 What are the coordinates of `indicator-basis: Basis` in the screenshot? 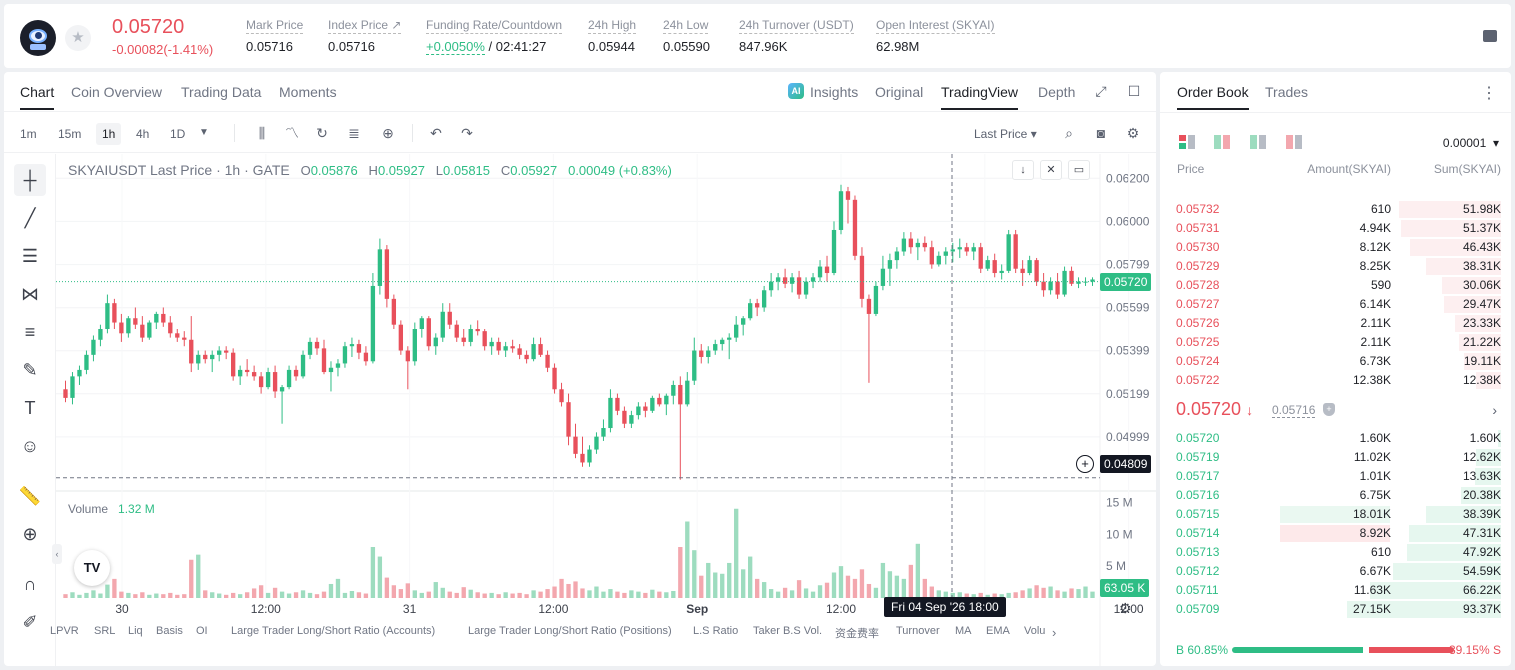 It's located at (169, 631).